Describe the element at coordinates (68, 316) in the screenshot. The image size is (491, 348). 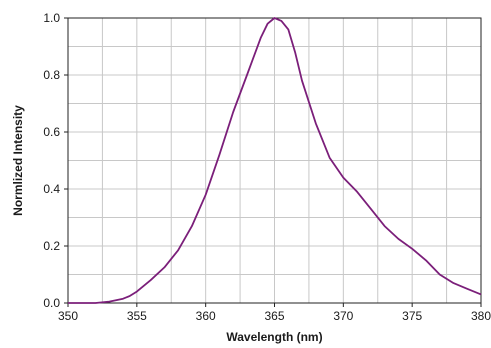
I see `x-tick-label: 350` at that location.